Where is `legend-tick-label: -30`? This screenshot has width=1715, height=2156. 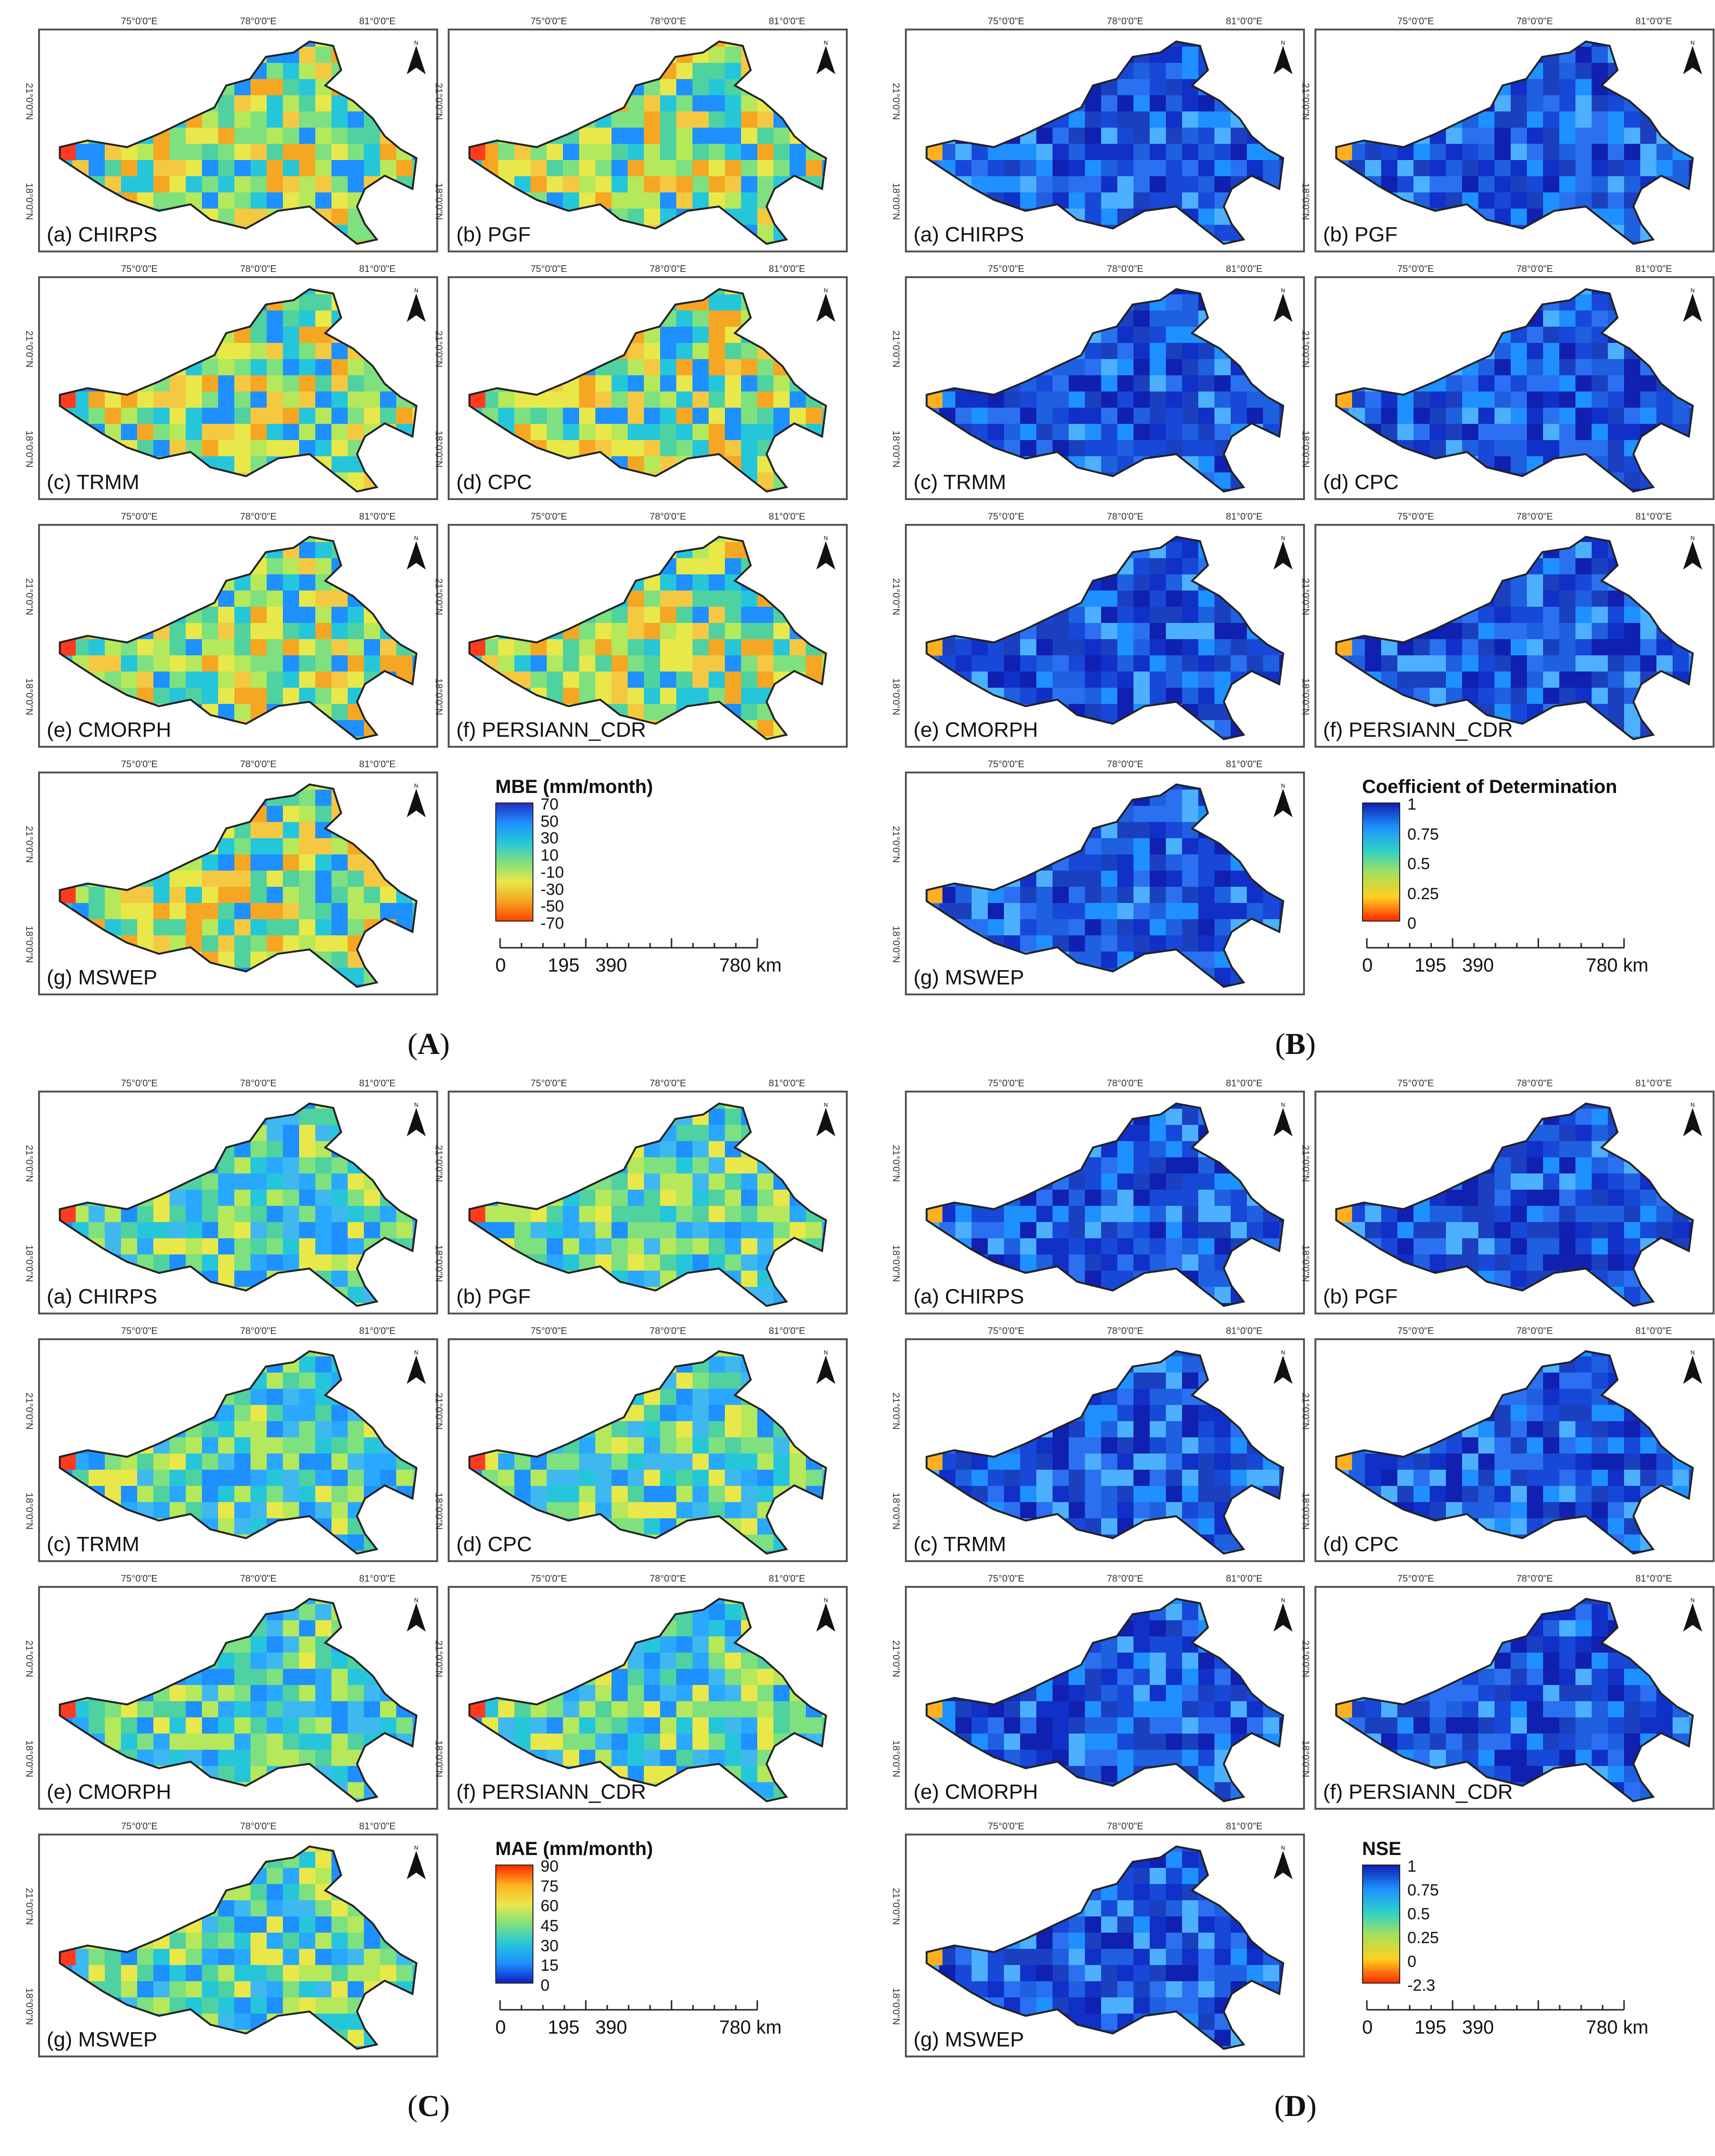
legend-tick-label: -30 is located at coordinates (552, 889).